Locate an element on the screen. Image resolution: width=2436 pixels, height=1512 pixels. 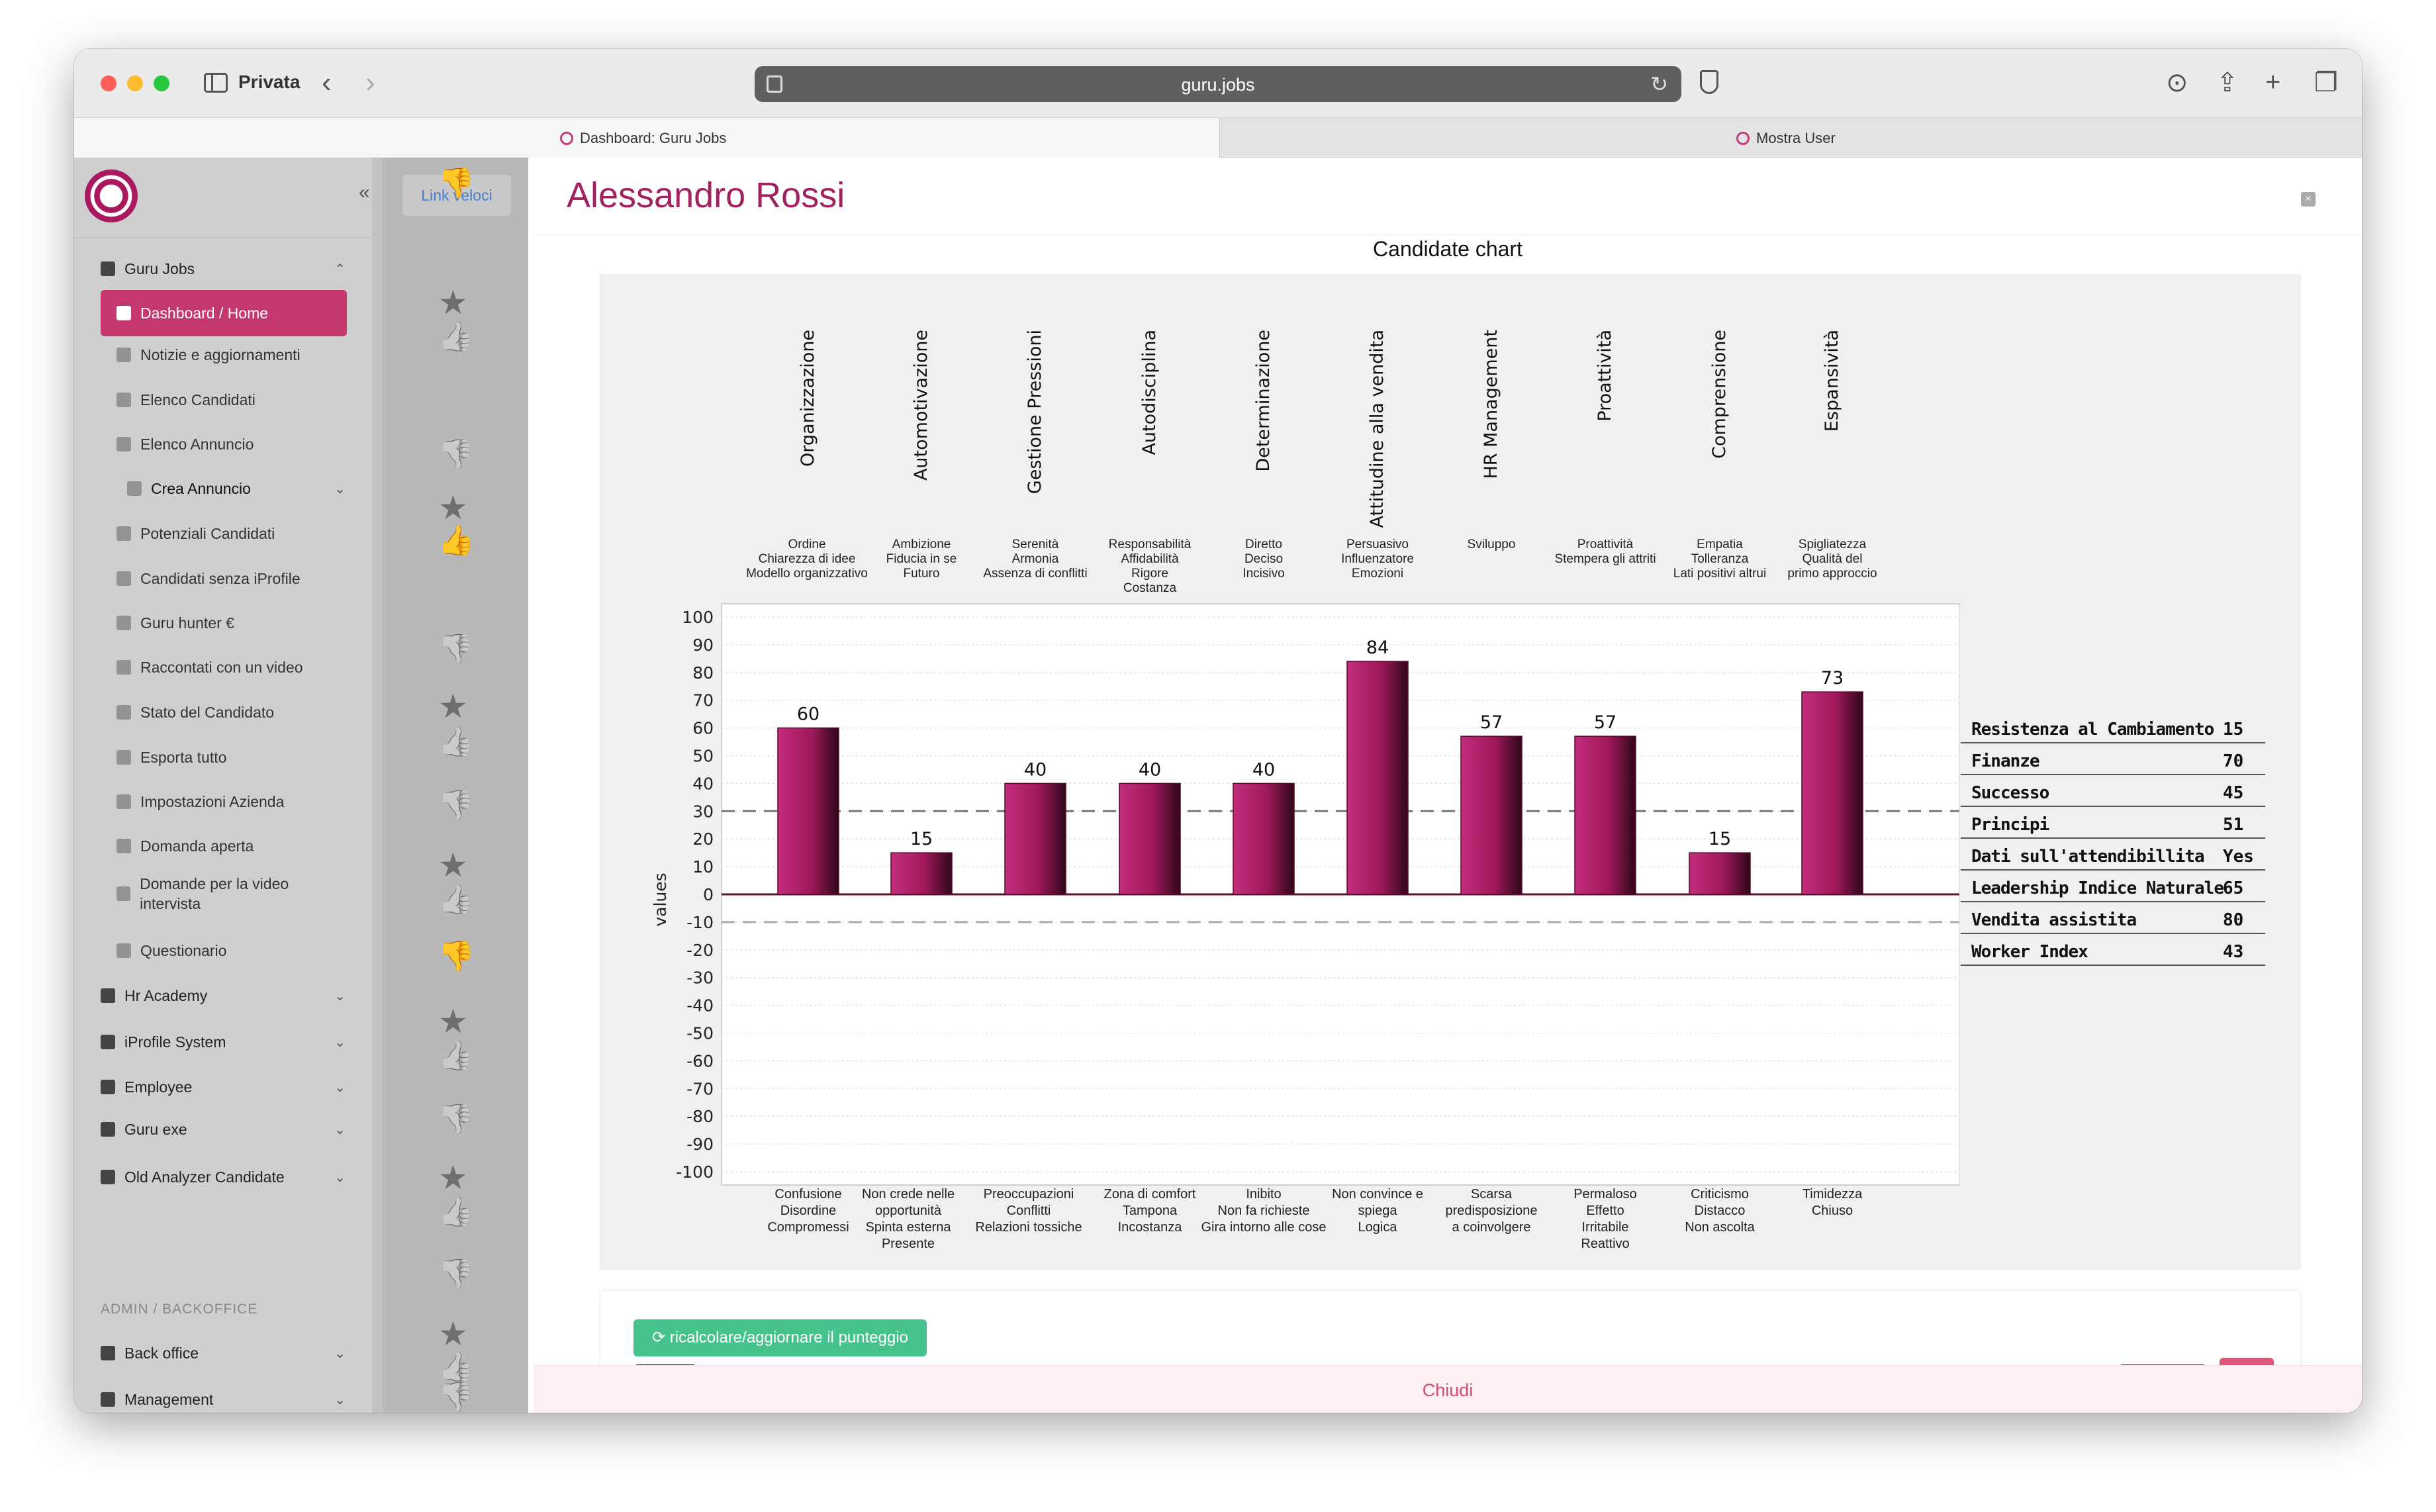
sidebar-item: Elenco Annuncio is located at coordinates (223, 444).